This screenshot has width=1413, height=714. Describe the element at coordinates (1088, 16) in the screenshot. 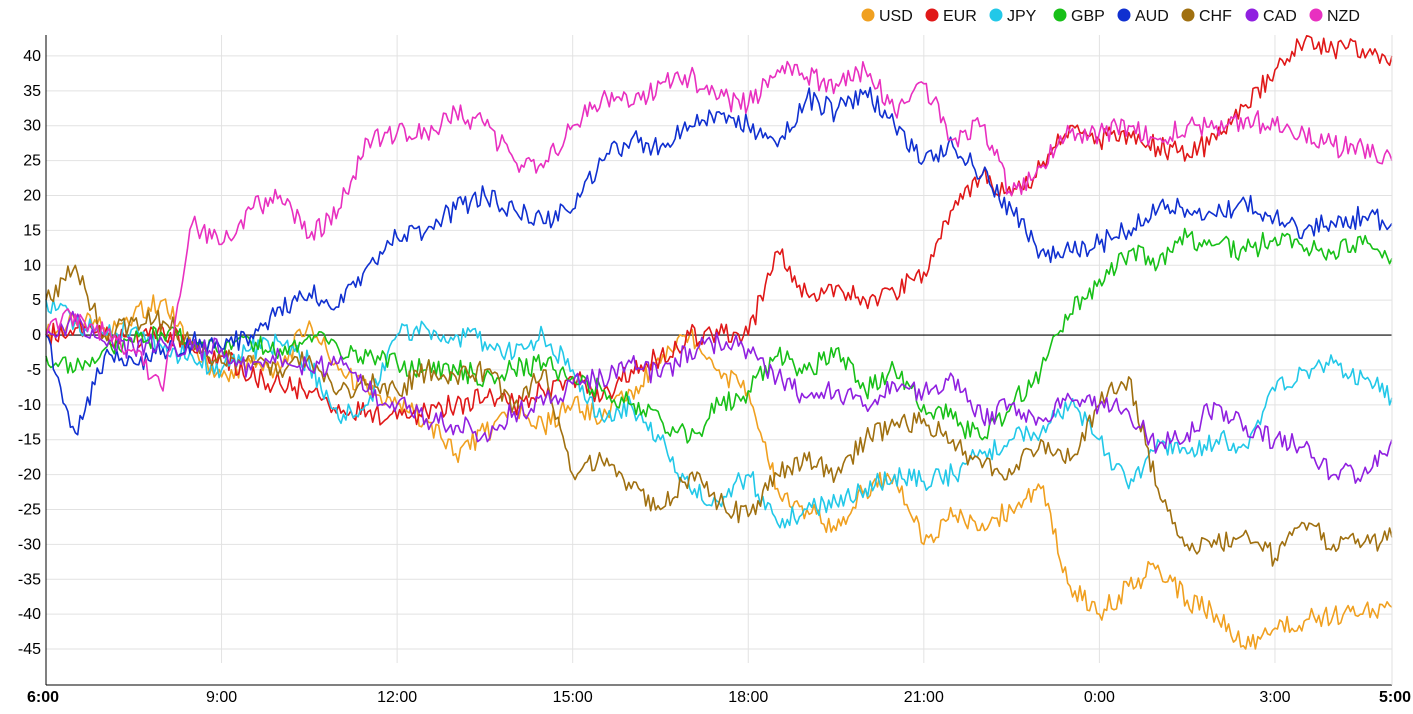

I see `legend-label: GBP` at that location.